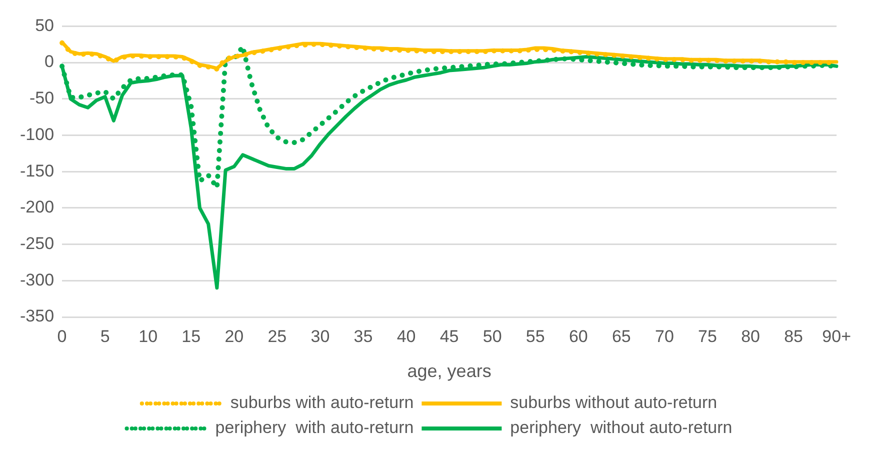 Image resolution: width=869 pixels, height=455 pixels. Describe the element at coordinates (314, 428) in the screenshot. I see `legend-label: periphery with auto-return` at that location.